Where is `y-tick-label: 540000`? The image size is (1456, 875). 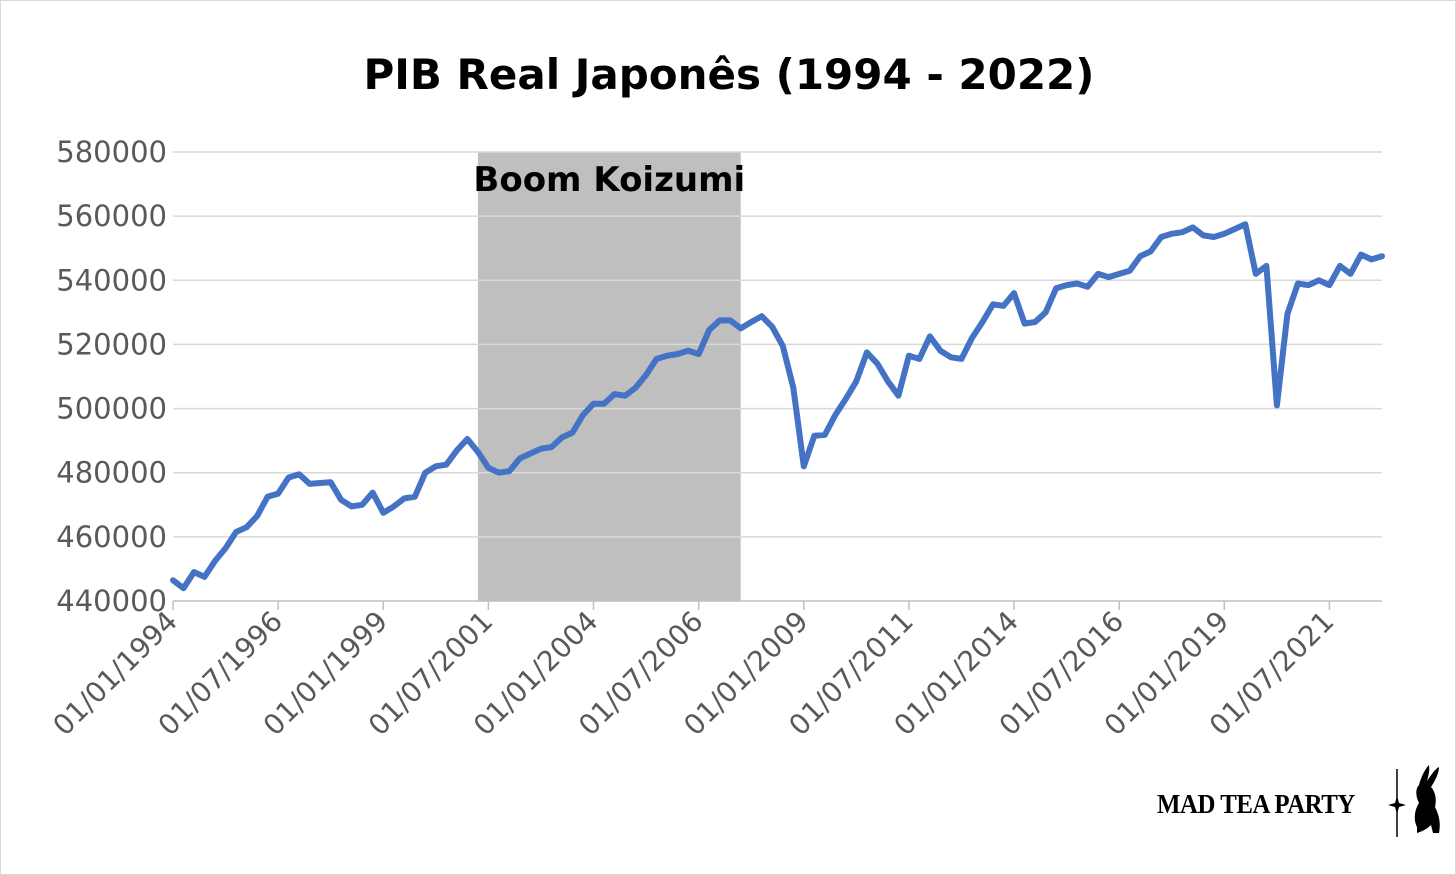 y-tick-label: 540000 is located at coordinates (111, 280).